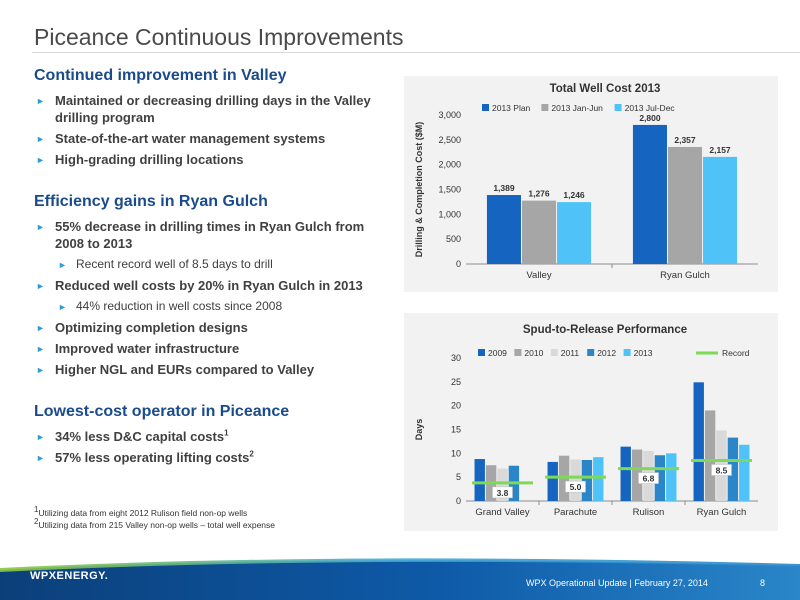  Describe the element at coordinates (214, 348) in the screenshot. I see `bullet-item: ► Improved water infrastructure` at that location.